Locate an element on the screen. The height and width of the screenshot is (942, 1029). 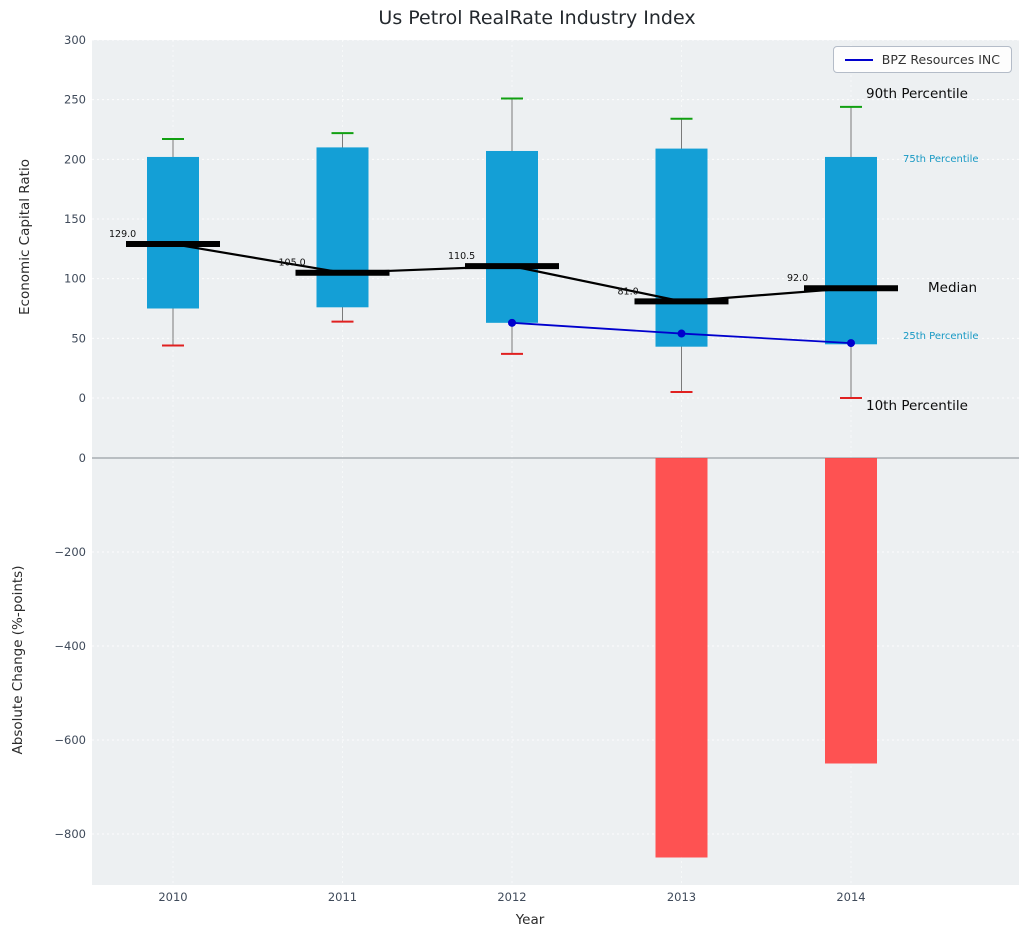
chart-title: Us Petrol RealRate Industry Index is located at coordinates (537, 18).